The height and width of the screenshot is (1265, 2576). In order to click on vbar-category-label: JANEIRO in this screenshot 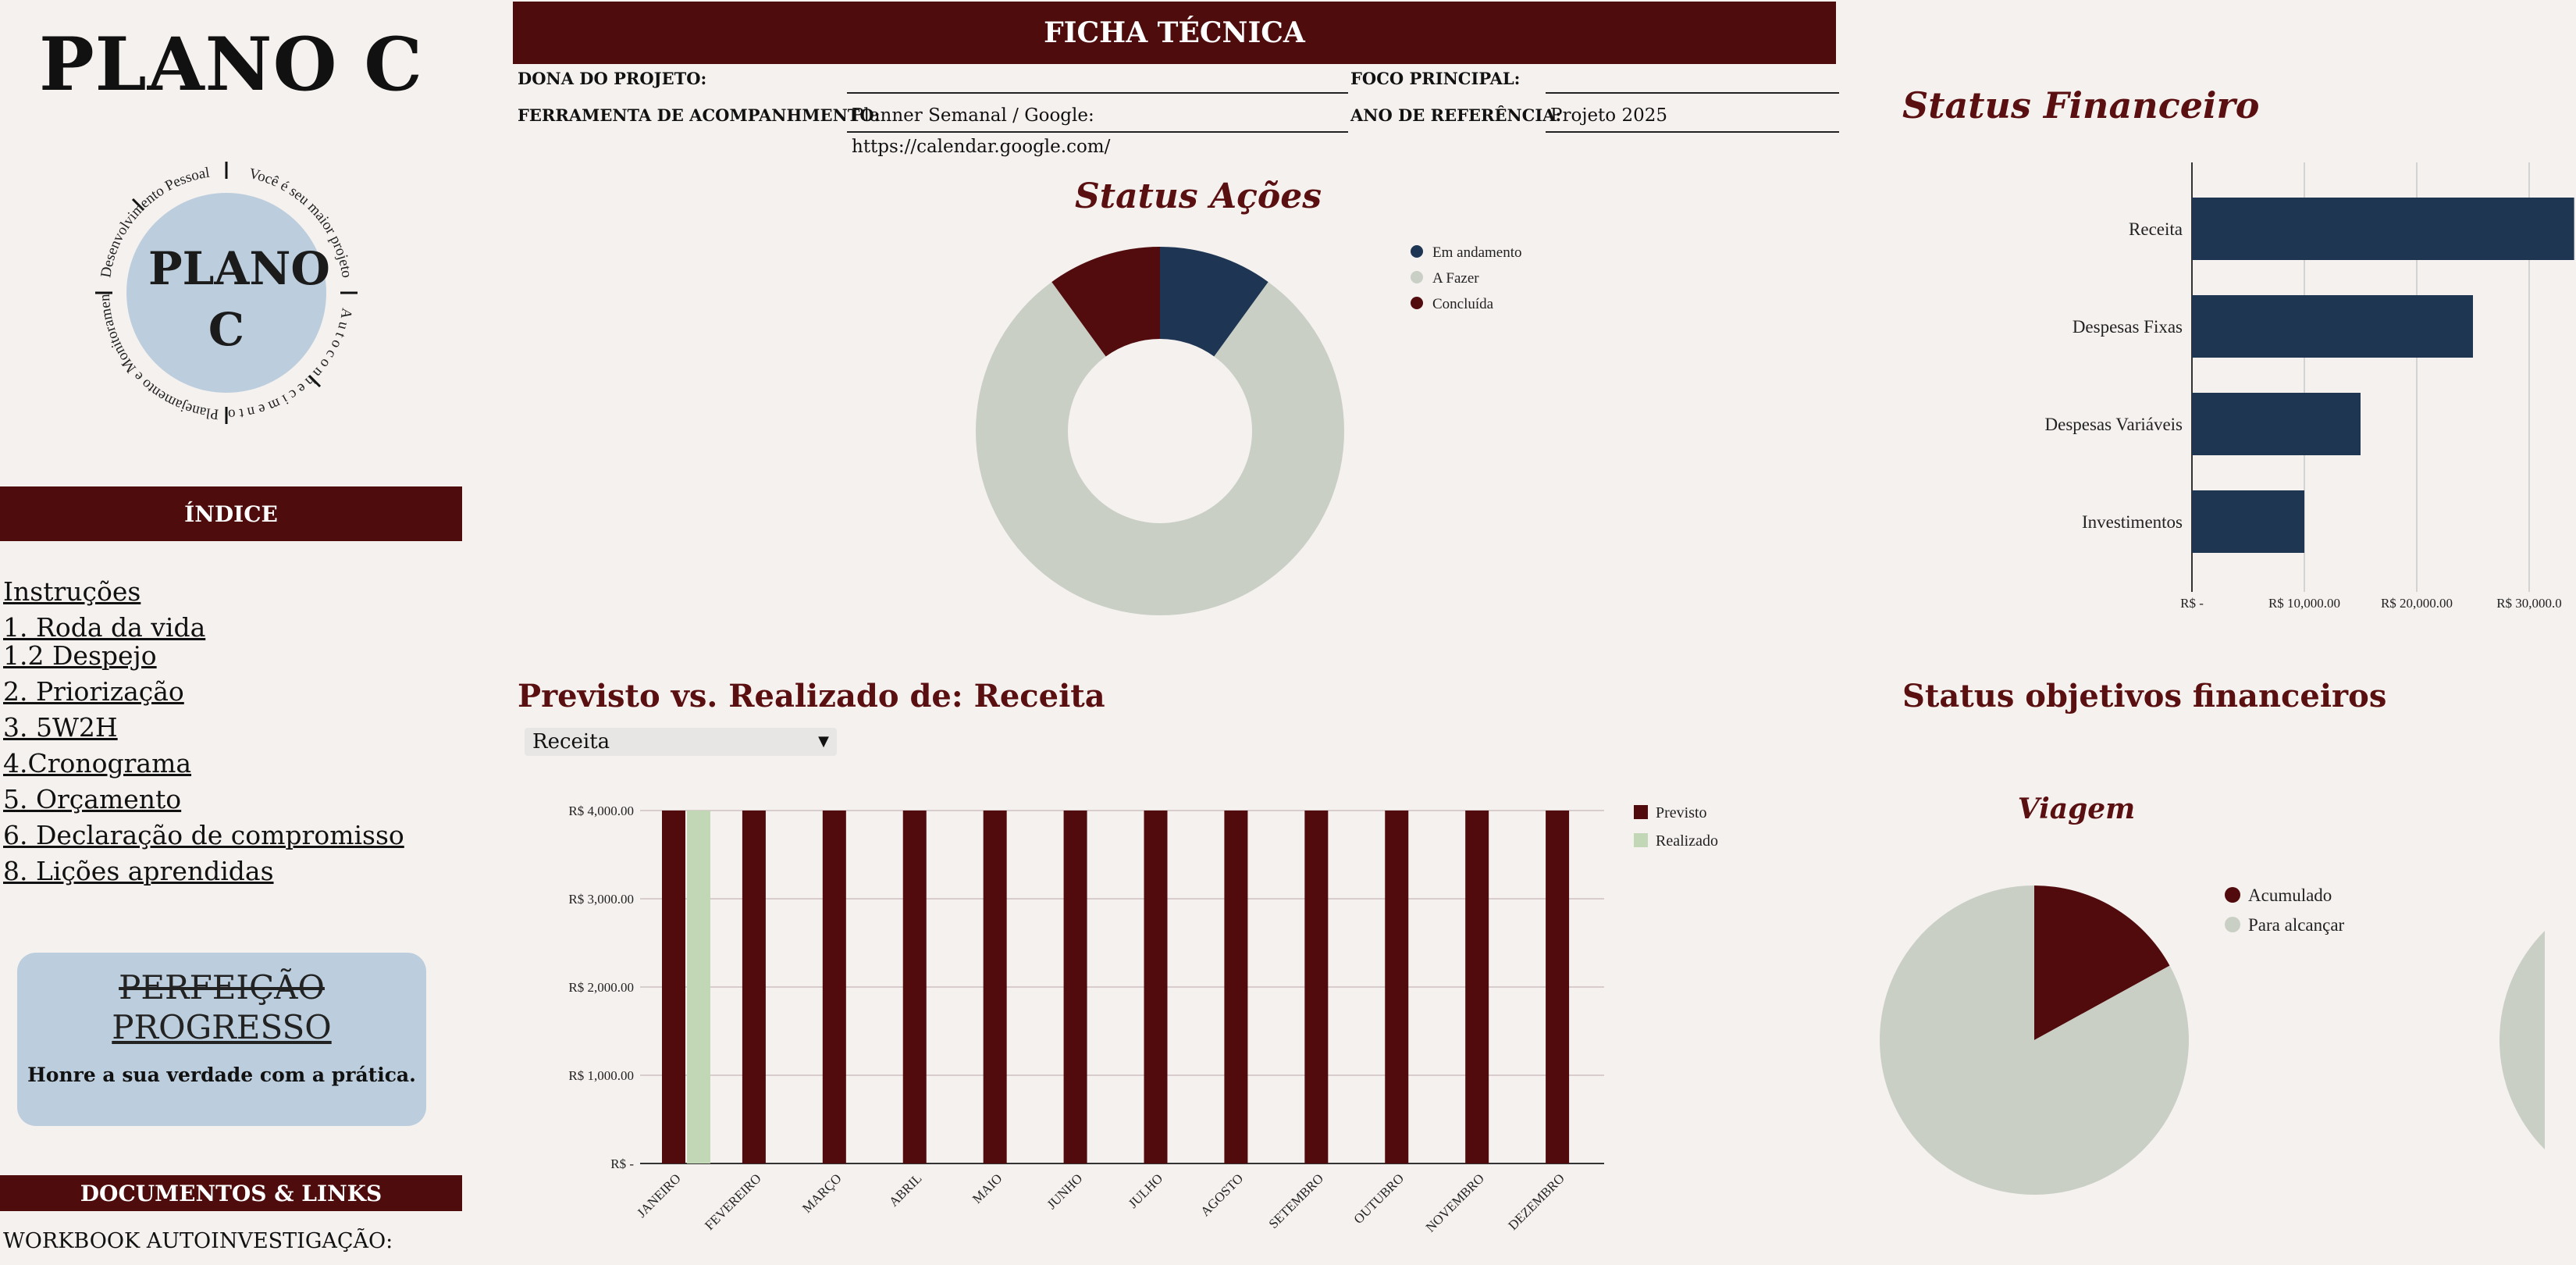, I will do `click(659, 1195)`.